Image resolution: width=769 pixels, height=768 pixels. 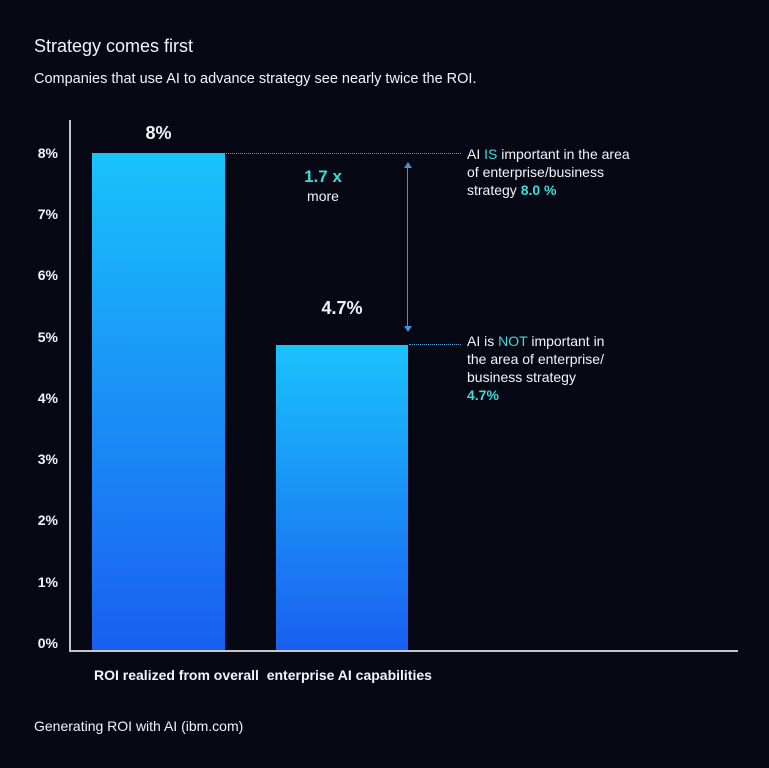 I want to click on annotation-value-8: 8.0 %, so click(x=538, y=190).